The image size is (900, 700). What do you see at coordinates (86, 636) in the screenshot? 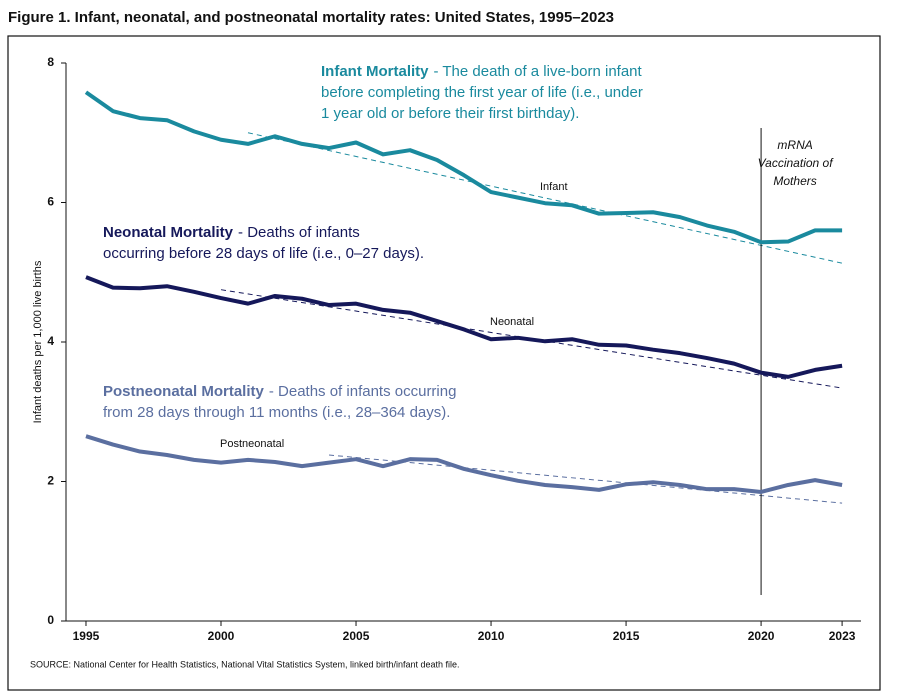
I see `x-tick-label: 1995` at bounding box center [86, 636].